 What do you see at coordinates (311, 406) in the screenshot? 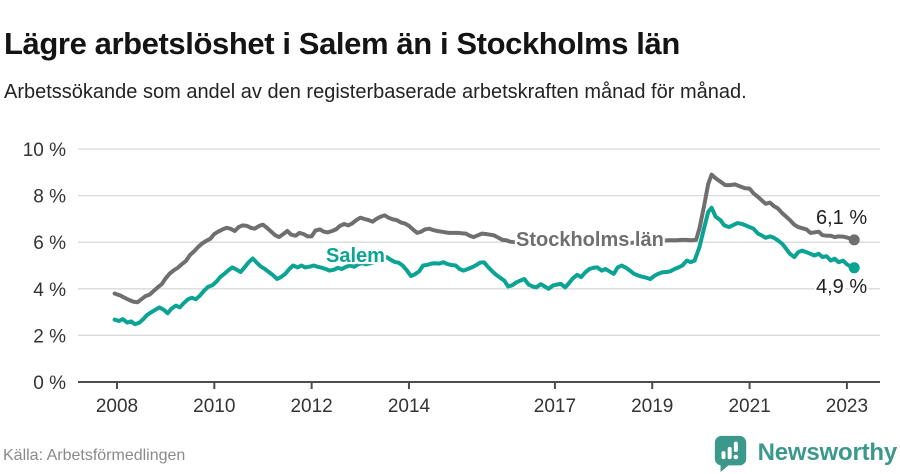
I see `x-axis-tick-label: 2012` at bounding box center [311, 406].